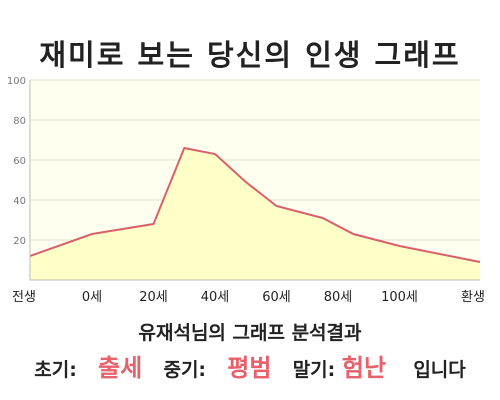  What do you see at coordinates (19, 161) in the screenshot?
I see `y-tick-label: 60` at bounding box center [19, 161].